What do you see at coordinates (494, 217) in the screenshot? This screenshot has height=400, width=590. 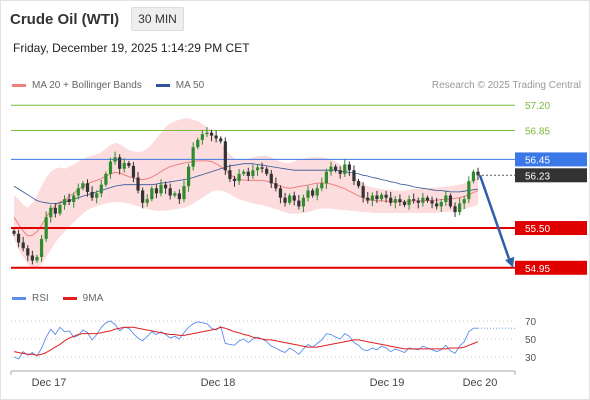 I see `projection-arrow` at bounding box center [494, 217].